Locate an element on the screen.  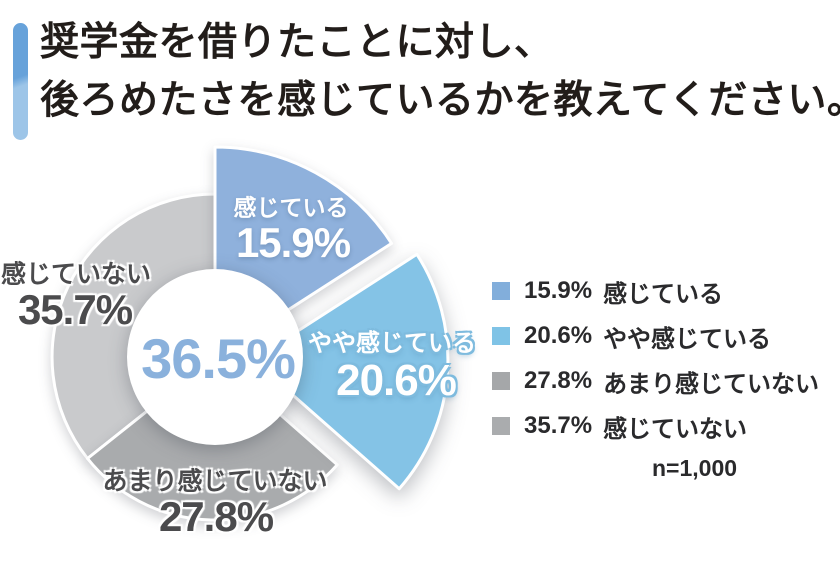
slice-label-not-feeling: 感じていない is located at coordinates (76, 274).